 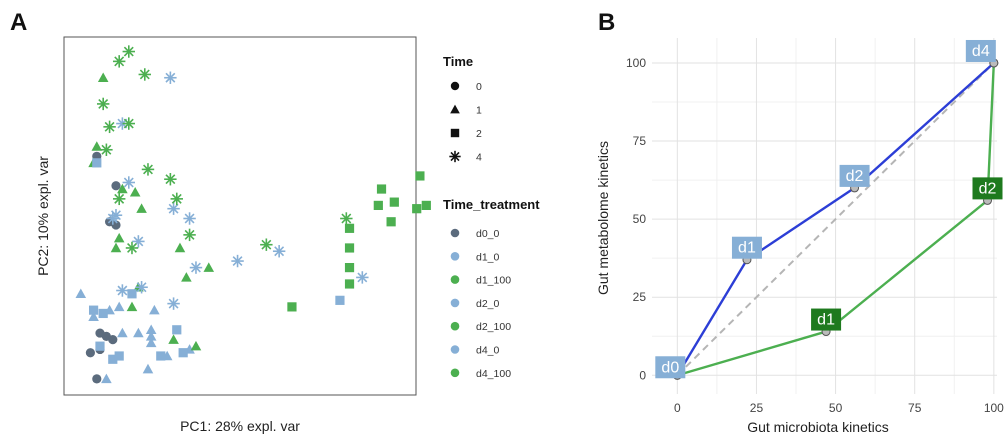 I want to click on panel-letter-a: A, so click(x=18, y=22).